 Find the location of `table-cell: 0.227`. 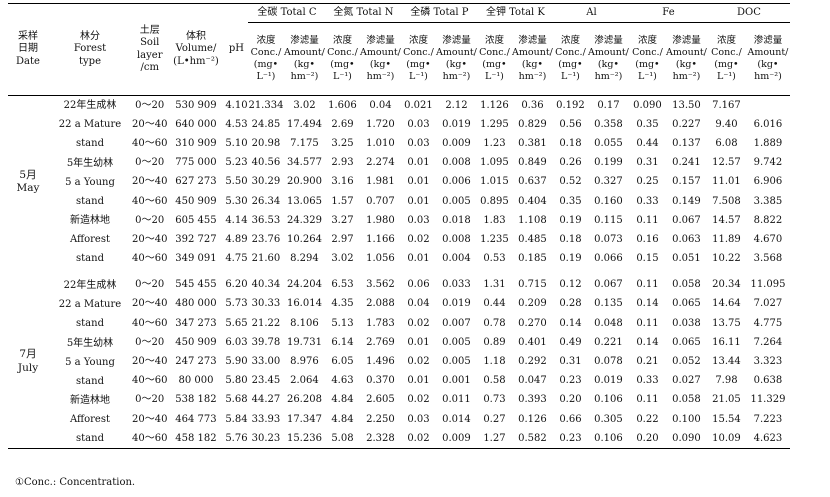

table-cell: 0.227 is located at coordinates (686, 124).